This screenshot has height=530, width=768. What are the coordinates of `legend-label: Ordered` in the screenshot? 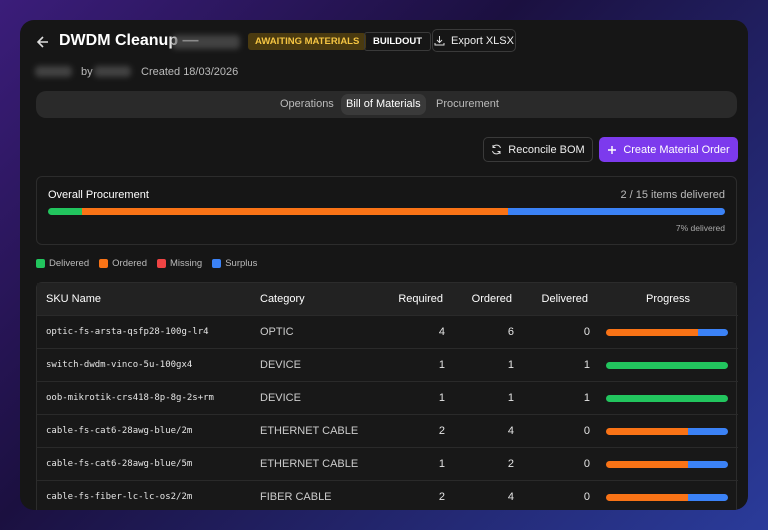 It's located at (129, 263).